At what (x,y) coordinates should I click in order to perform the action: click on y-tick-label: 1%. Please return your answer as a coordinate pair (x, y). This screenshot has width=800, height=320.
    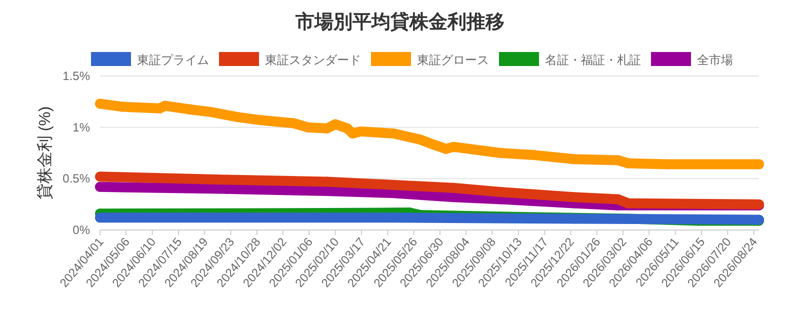
    Looking at the image, I should click on (81, 127).